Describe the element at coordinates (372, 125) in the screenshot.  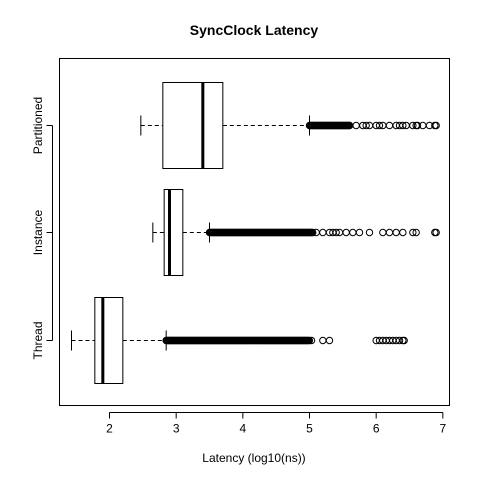
I see `outliers-partitioned` at that location.